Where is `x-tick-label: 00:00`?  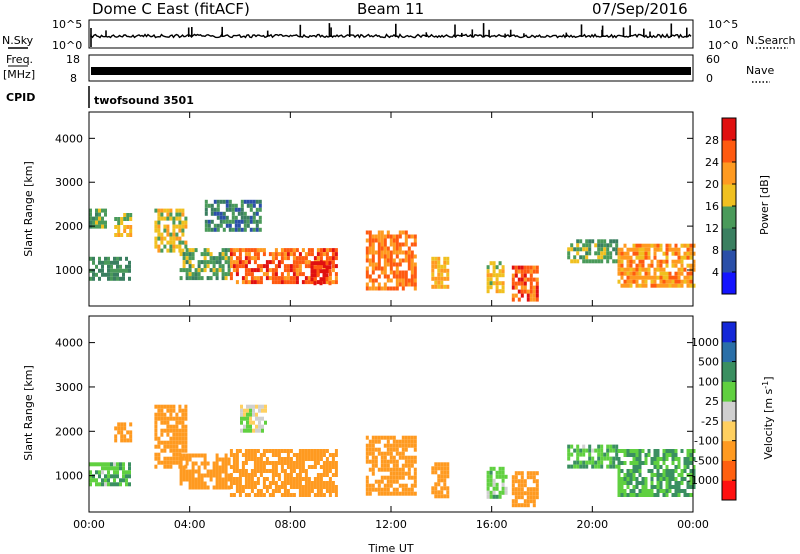
x-tick-label: 00:00 is located at coordinates (89, 524).